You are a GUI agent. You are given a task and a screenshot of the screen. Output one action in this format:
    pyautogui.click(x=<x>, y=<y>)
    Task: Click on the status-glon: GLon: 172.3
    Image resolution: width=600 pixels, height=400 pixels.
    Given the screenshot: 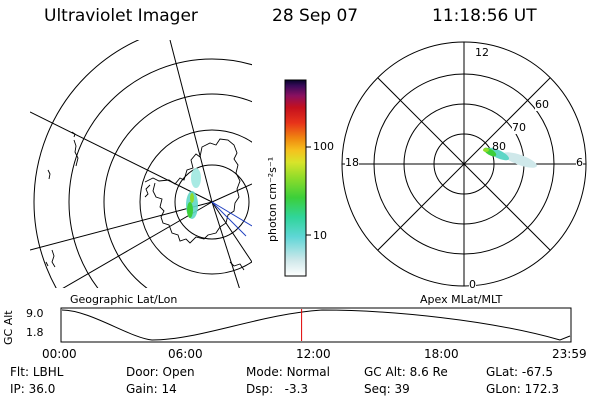 What is the action you would take?
    pyautogui.click(x=522, y=389)
    